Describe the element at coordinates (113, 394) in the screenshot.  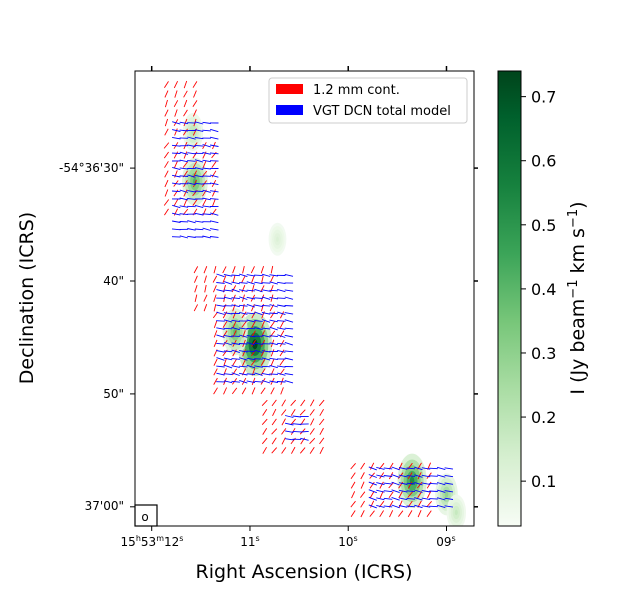
I see `y-tick-label-2: 50"` at that location.